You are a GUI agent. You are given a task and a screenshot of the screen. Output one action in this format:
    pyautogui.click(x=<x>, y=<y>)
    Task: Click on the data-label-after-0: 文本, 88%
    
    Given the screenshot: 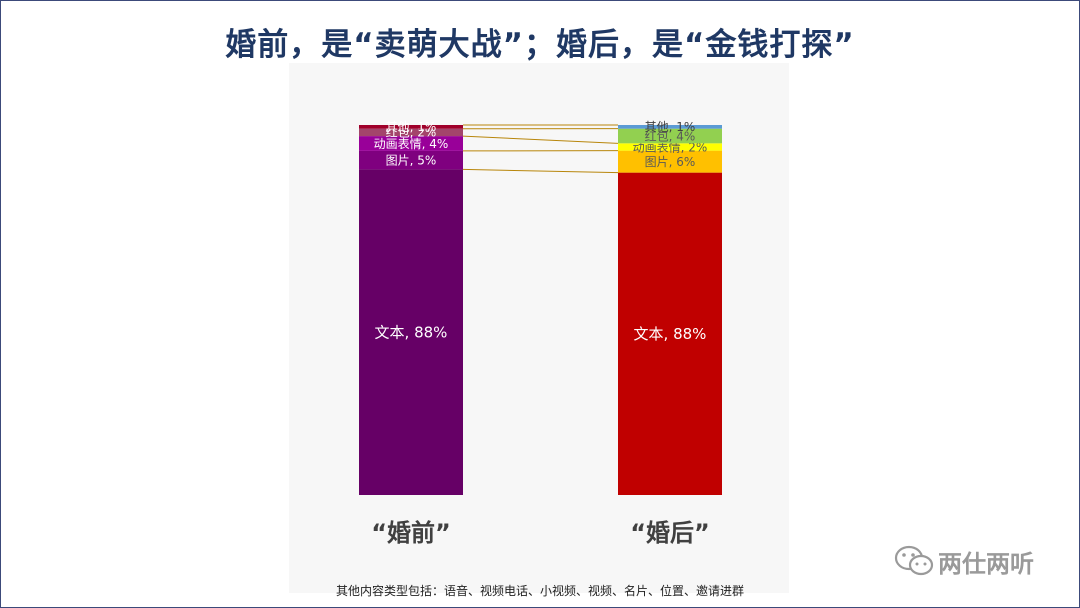 What is the action you would take?
    pyautogui.click(x=670, y=334)
    